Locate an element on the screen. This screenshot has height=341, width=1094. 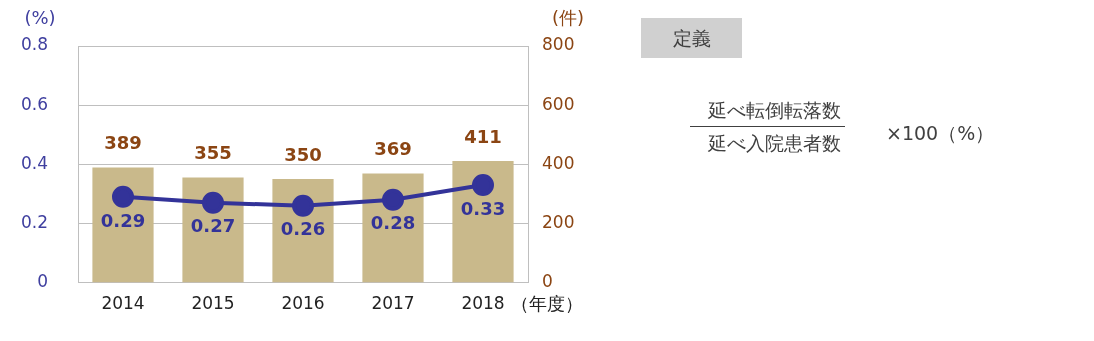
y2-tick-label: 0 is located at coordinates (547, 281).